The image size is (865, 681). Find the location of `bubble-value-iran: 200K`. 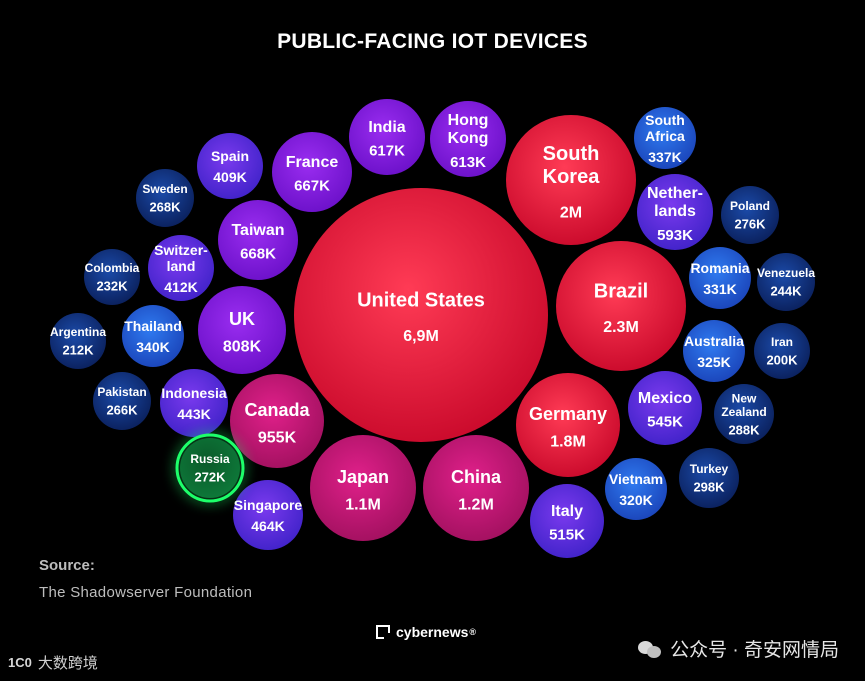

bubble-value-iran: 200K is located at coordinates (782, 360).